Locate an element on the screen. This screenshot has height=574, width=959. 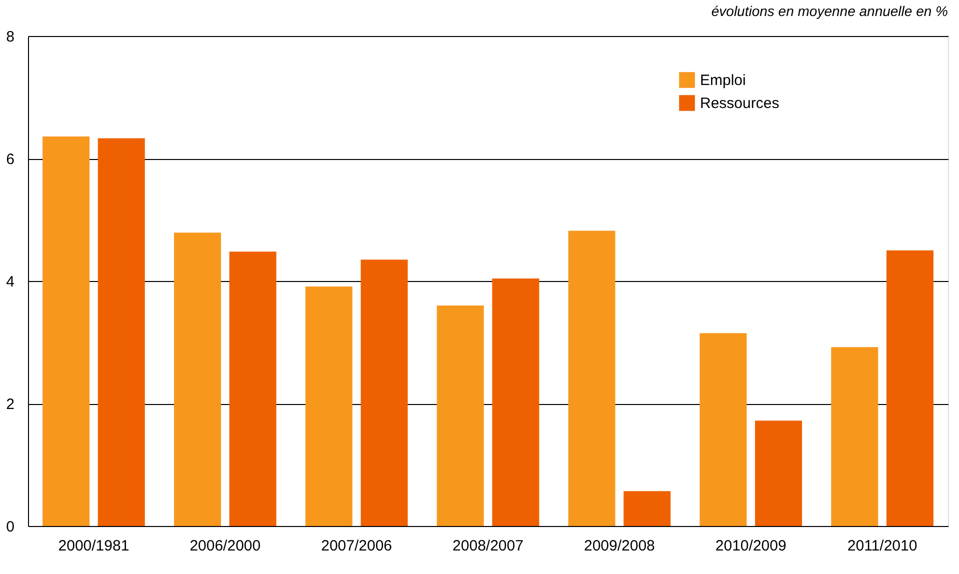
legend-label: Emploi is located at coordinates (723, 80).